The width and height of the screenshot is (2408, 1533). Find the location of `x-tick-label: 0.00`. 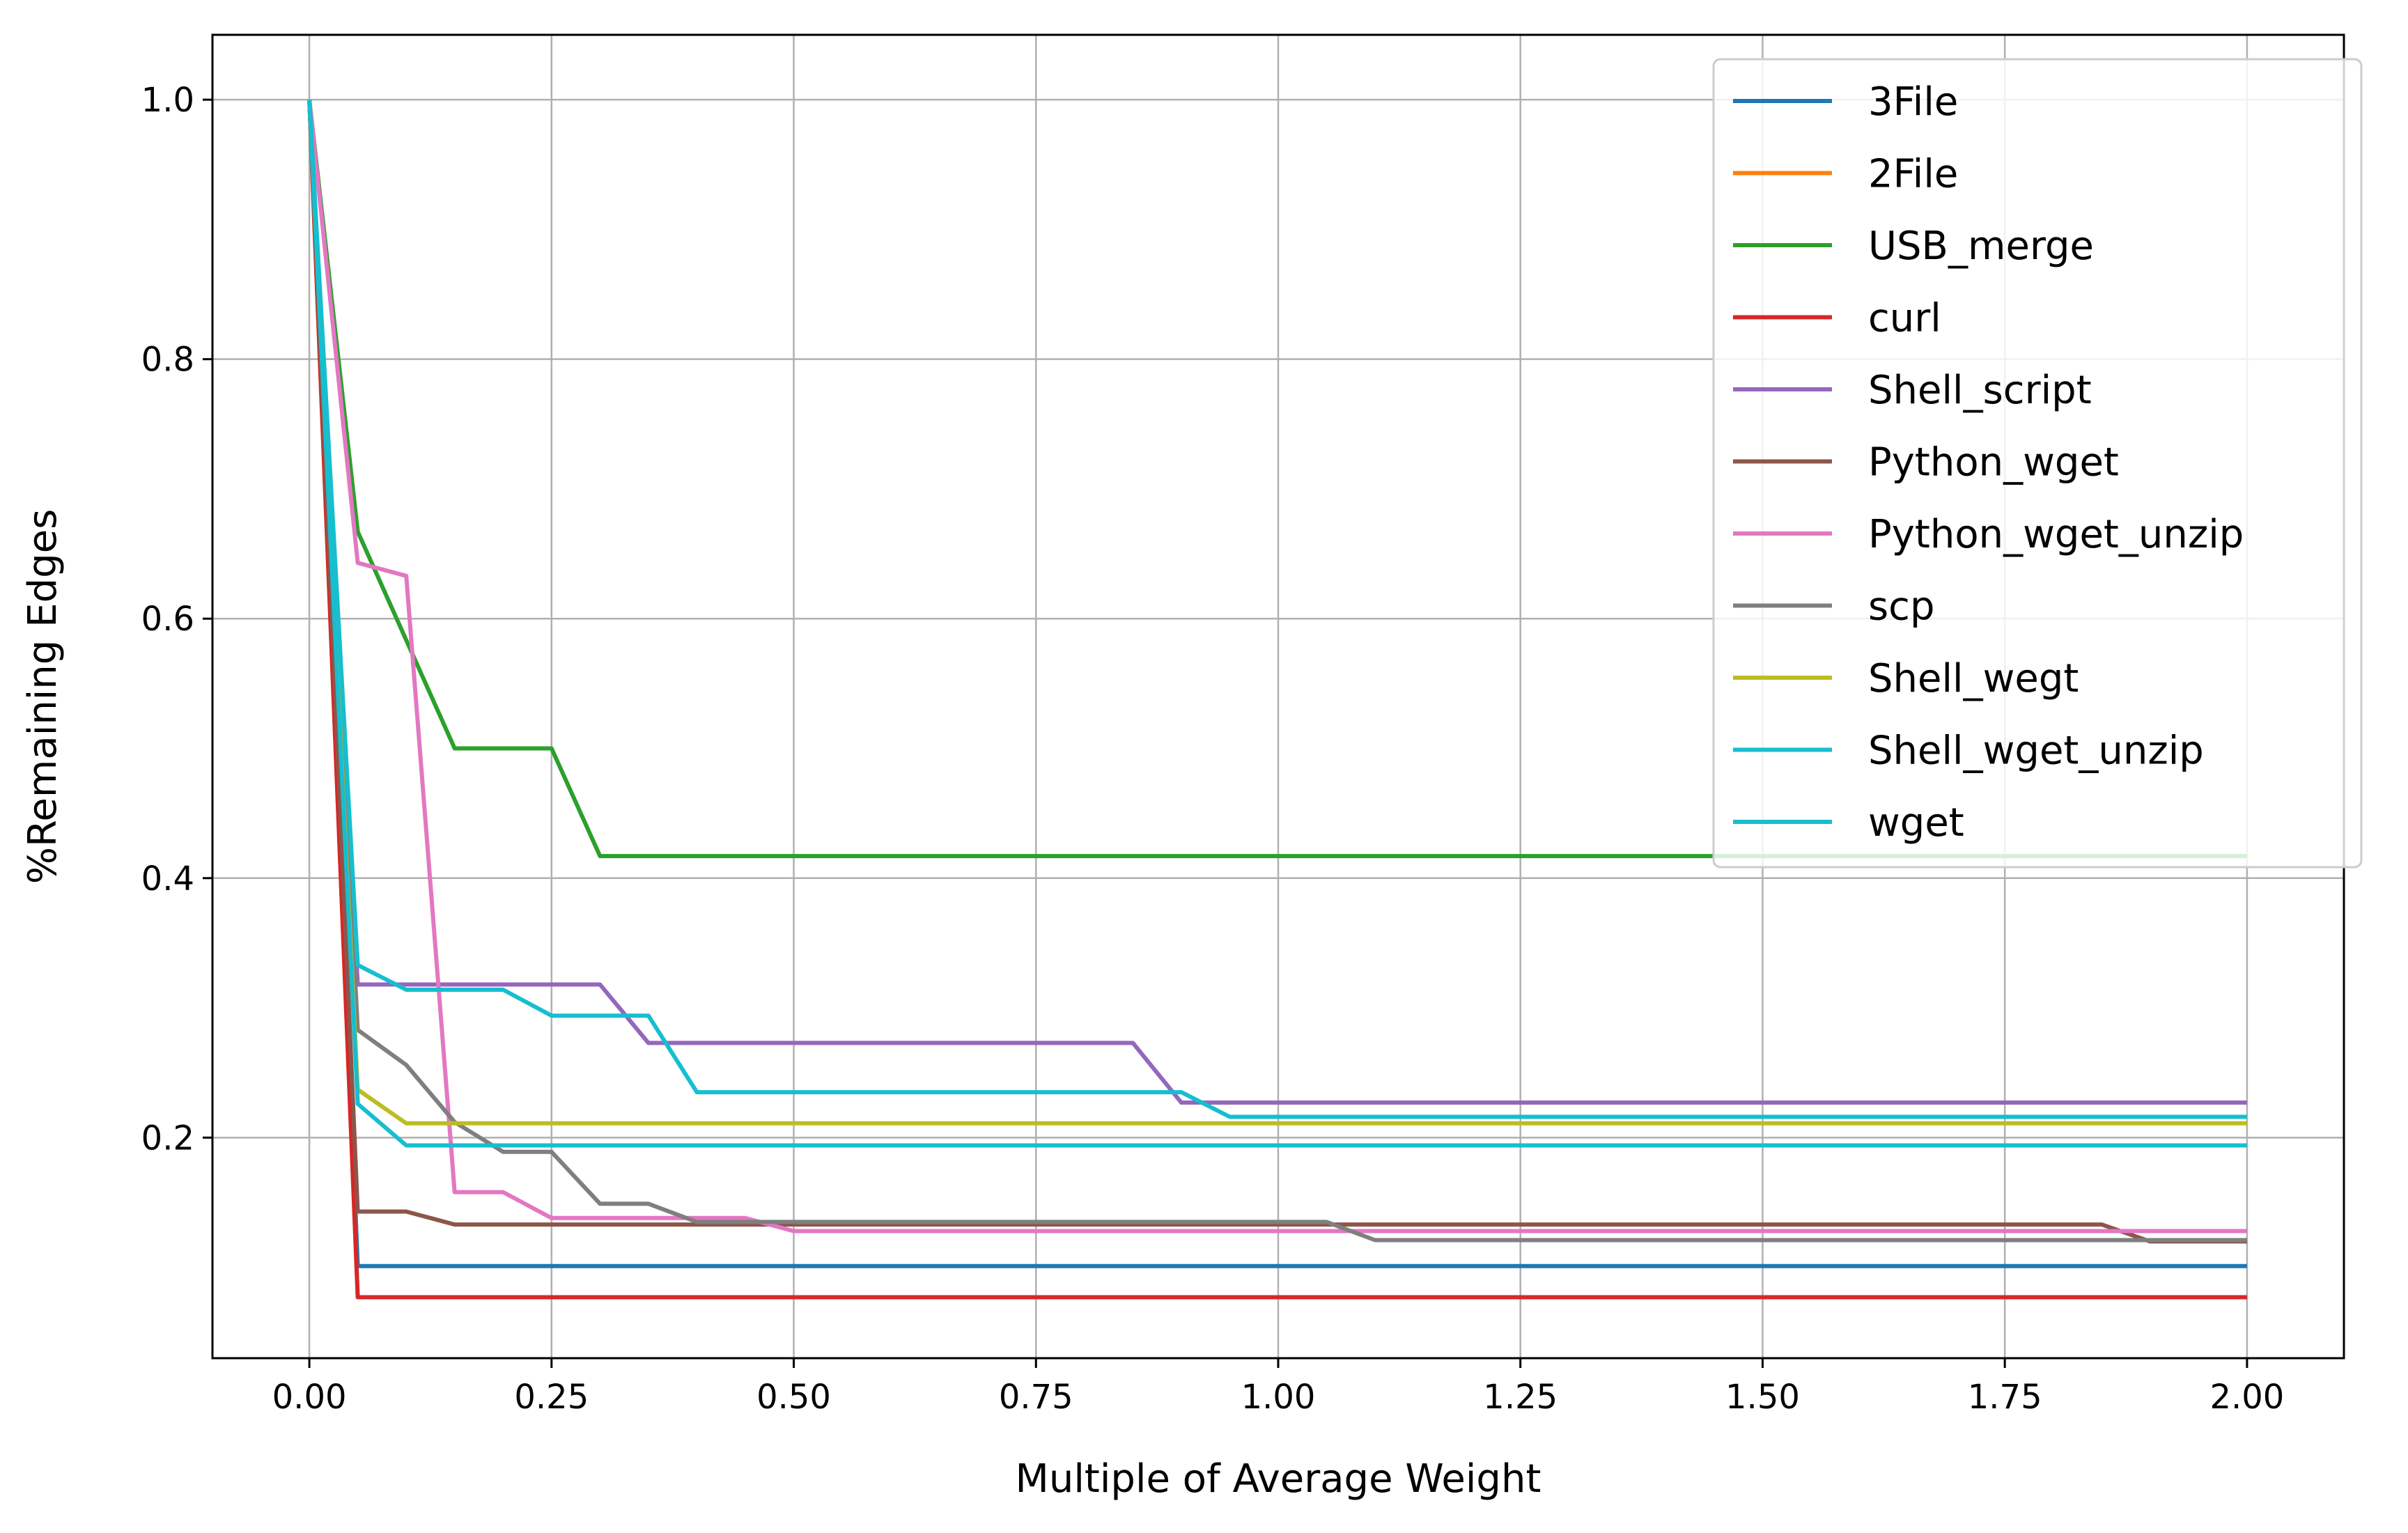

x-tick-label: 0.00 is located at coordinates (309, 1397).